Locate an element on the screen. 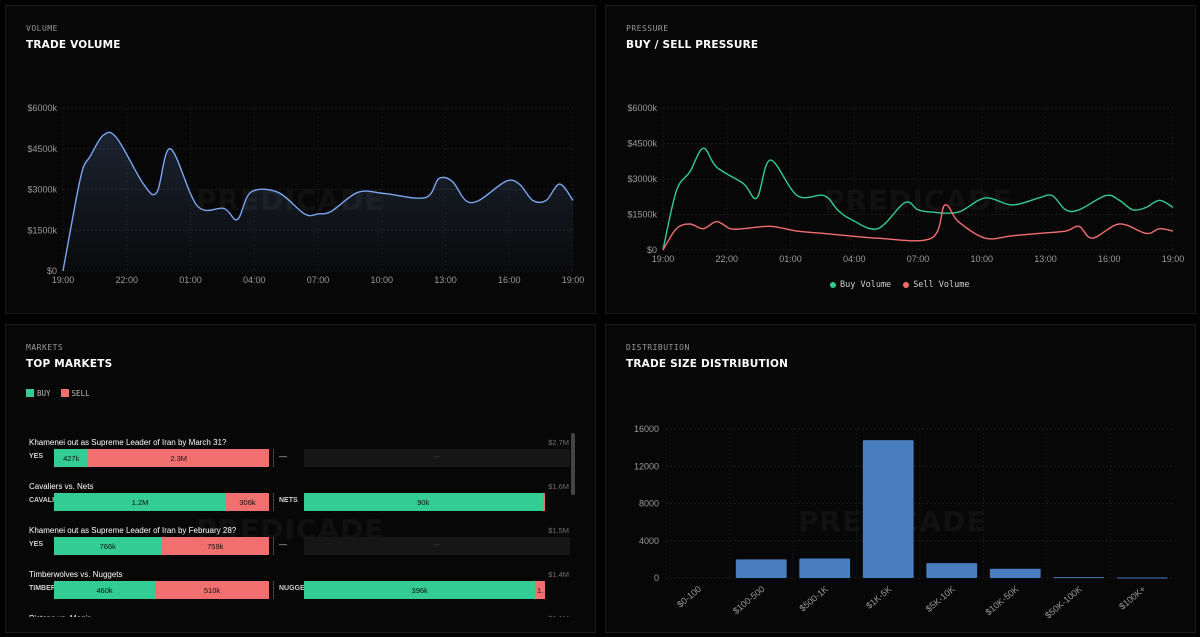  legend-label: Sell Volume is located at coordinates (941, 285).